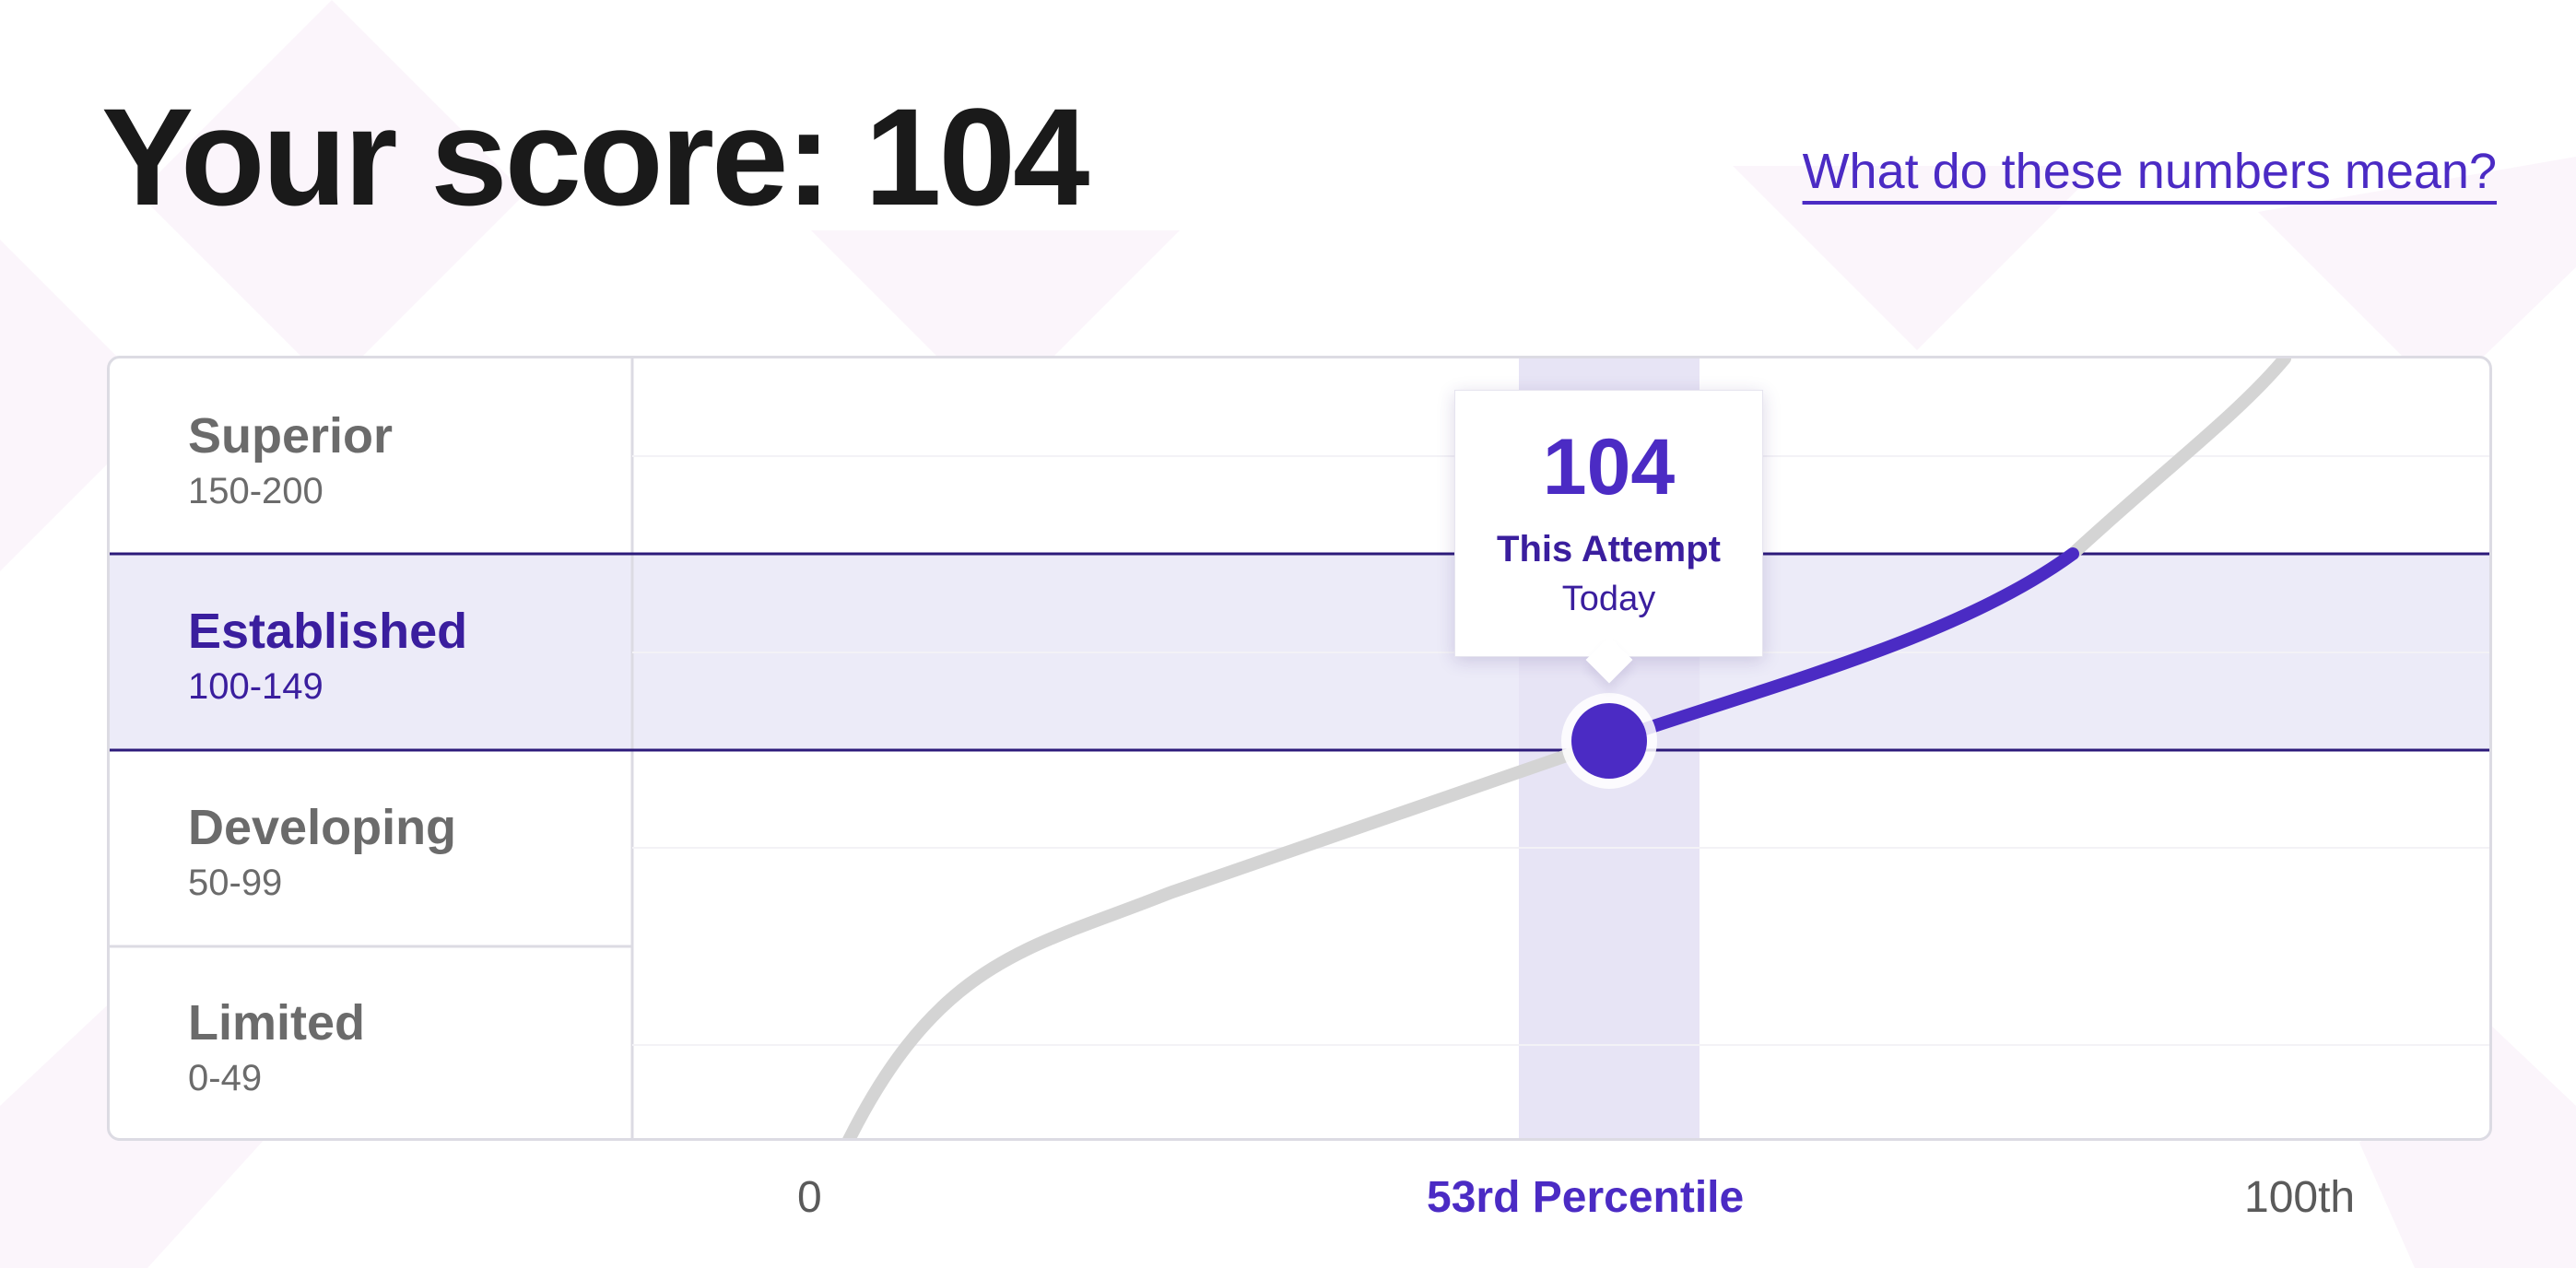 The width and height of the screenshot is (2576, 1268). I want to click on band-range: 50-99, so click(235, 883).